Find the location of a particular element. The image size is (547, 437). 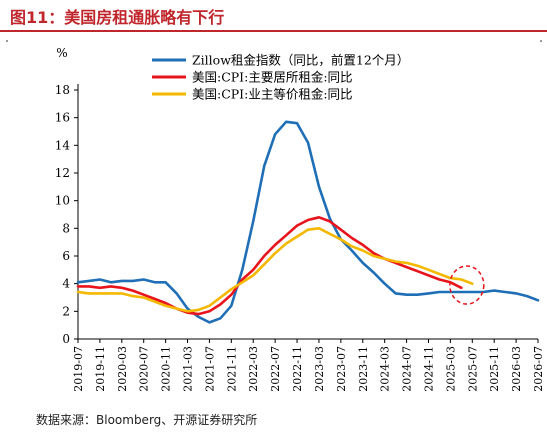

y-tick-label: 4 is located at coordinates (66, 284).